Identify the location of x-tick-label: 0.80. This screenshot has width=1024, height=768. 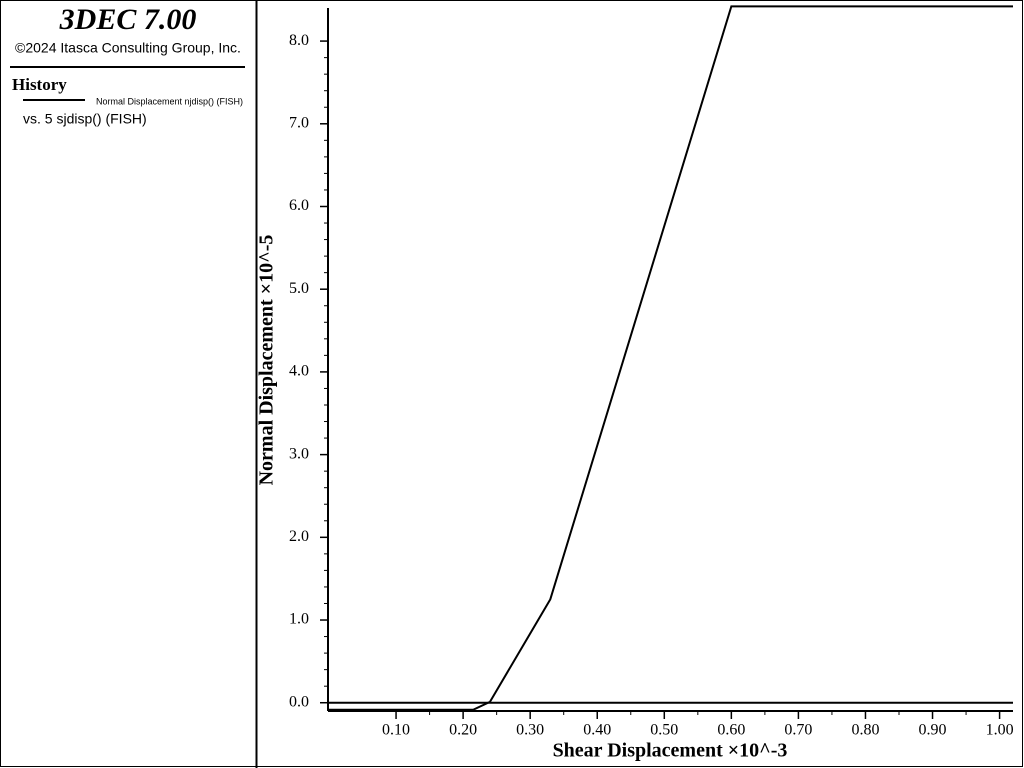
(865, 730).